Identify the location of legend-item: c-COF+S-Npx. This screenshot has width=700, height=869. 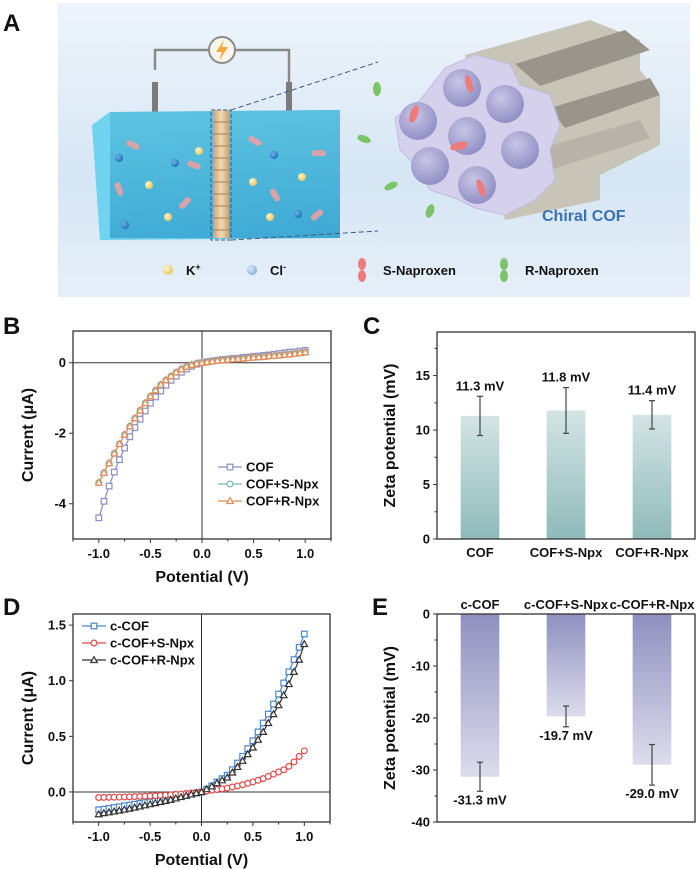
(138, 643).